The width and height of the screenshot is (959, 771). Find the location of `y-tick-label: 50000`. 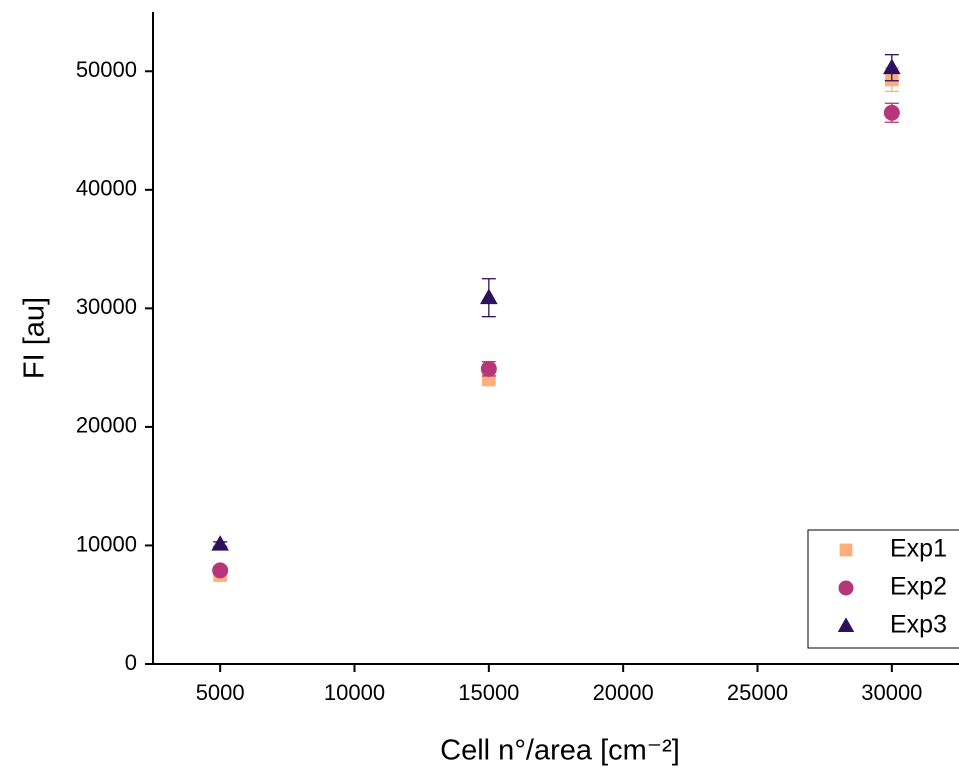

y-tick-label: 50000 is located at coordinates (106, 69).